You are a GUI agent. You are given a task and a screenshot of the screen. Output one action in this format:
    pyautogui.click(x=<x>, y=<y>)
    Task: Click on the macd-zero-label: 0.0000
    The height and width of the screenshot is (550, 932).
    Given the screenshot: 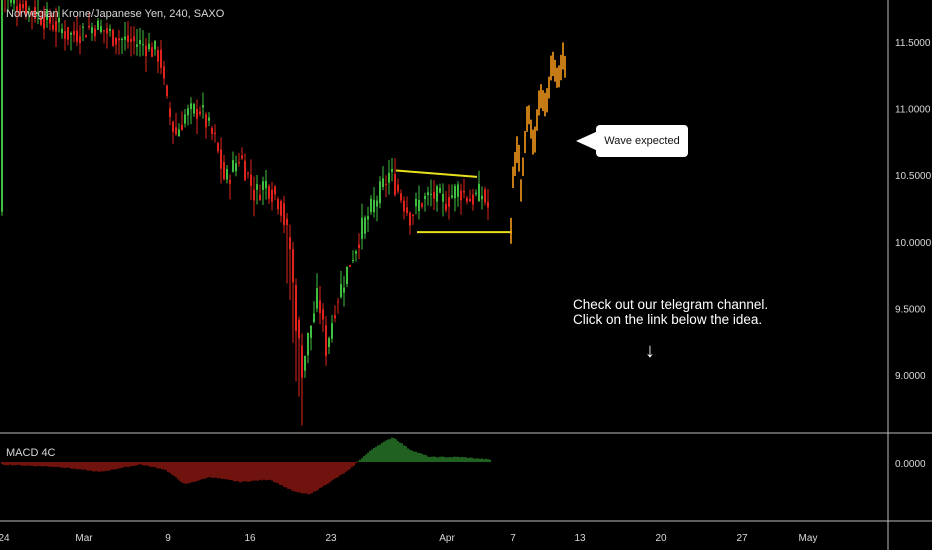 What is the action you would take?
    pyautogui.click(x=910, y=464)
    